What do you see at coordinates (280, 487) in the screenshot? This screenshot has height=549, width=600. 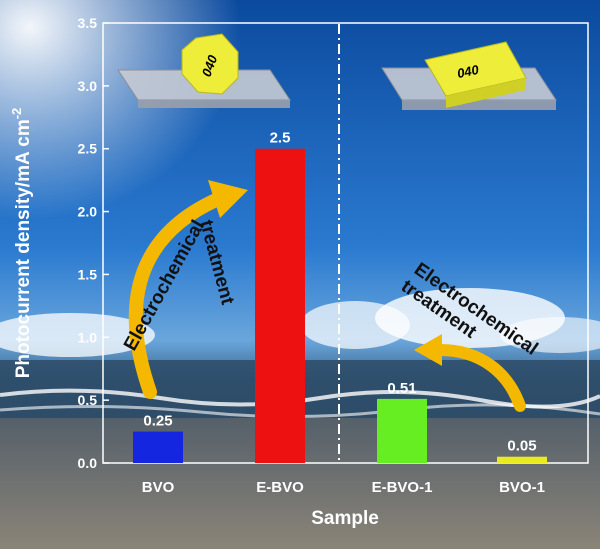 I see `x-tick-label: E-BVO` at bounding box center [280, 487].